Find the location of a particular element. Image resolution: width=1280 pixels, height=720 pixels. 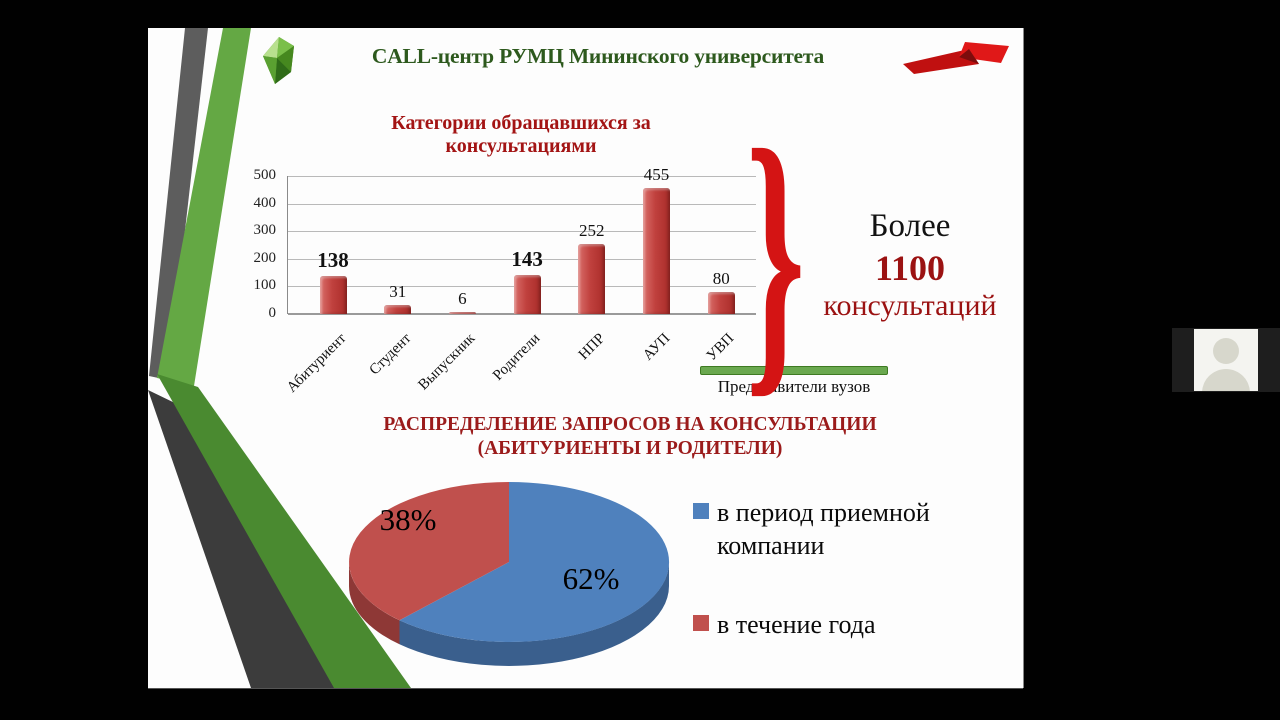

pie-chart is located at coordinates (509, 574).